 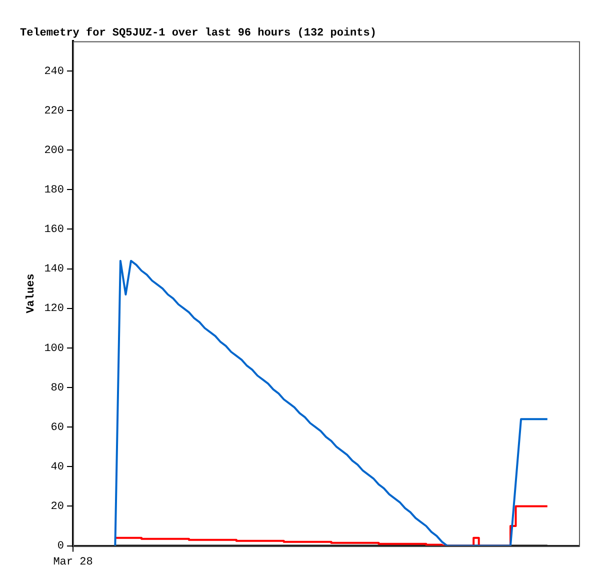 I want to click on x-tick-label: Mar 28, so click(x=73, y=562).